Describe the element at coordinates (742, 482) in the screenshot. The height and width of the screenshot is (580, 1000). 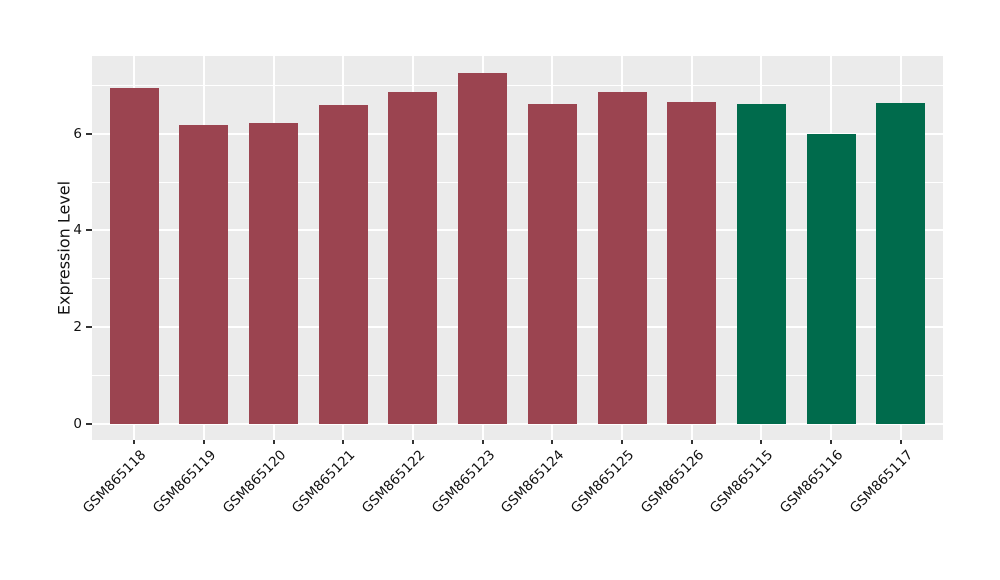
I see `x-tick-label: GSM865115` at that location.